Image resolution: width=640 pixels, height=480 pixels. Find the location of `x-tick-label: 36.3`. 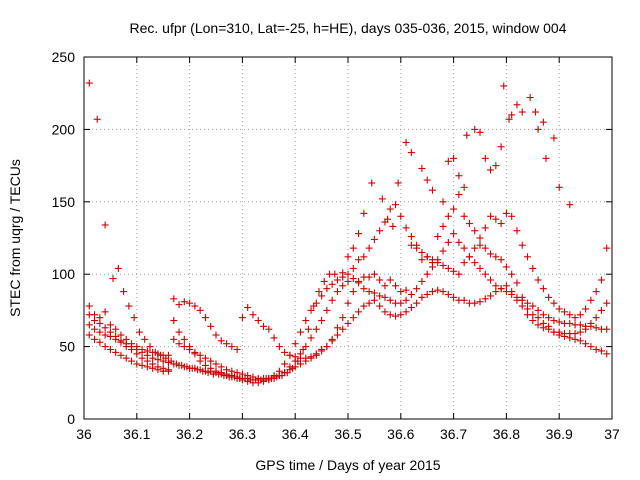

x-tick-label: 36.3 is located at coordinates (242, 434).